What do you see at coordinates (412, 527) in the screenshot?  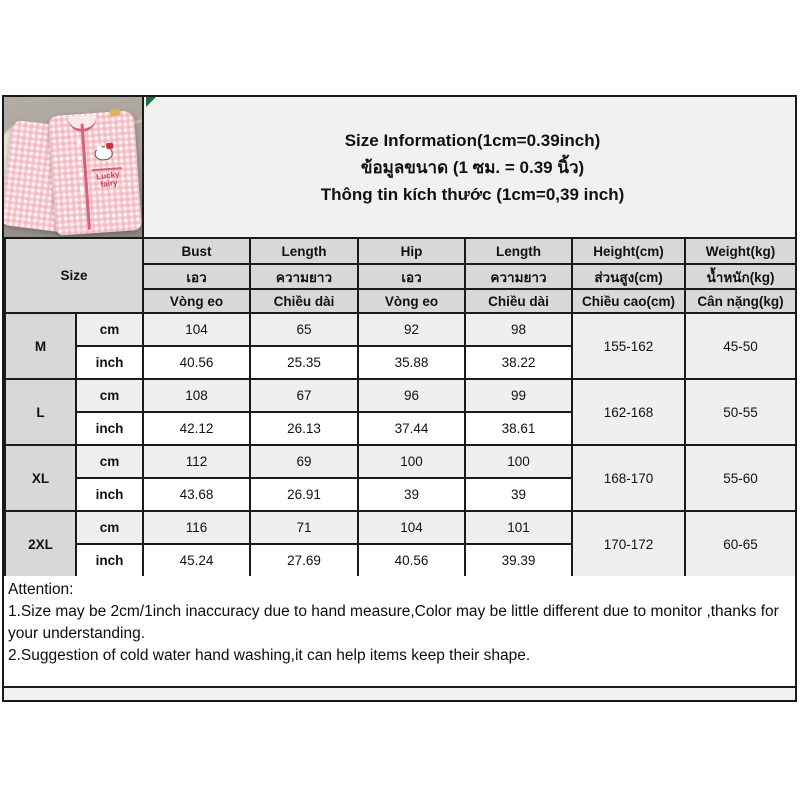 I see `value-cm-2: 104` at bounding box center [412, 527].